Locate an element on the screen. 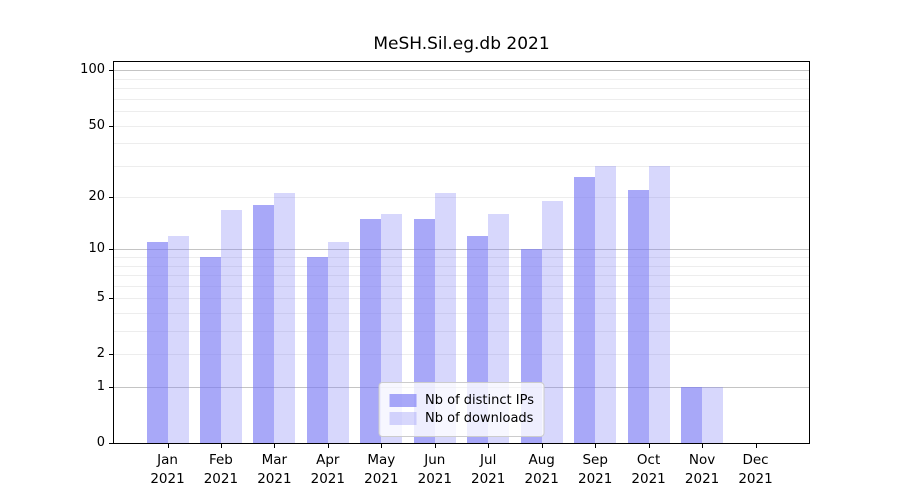  x-tick-month: Dec is located at coordinates (755, 460).